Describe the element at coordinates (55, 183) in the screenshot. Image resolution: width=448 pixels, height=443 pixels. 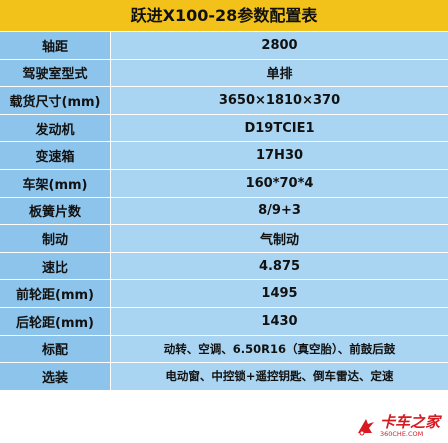
I see `row-label: 车架(mm)` at that location.